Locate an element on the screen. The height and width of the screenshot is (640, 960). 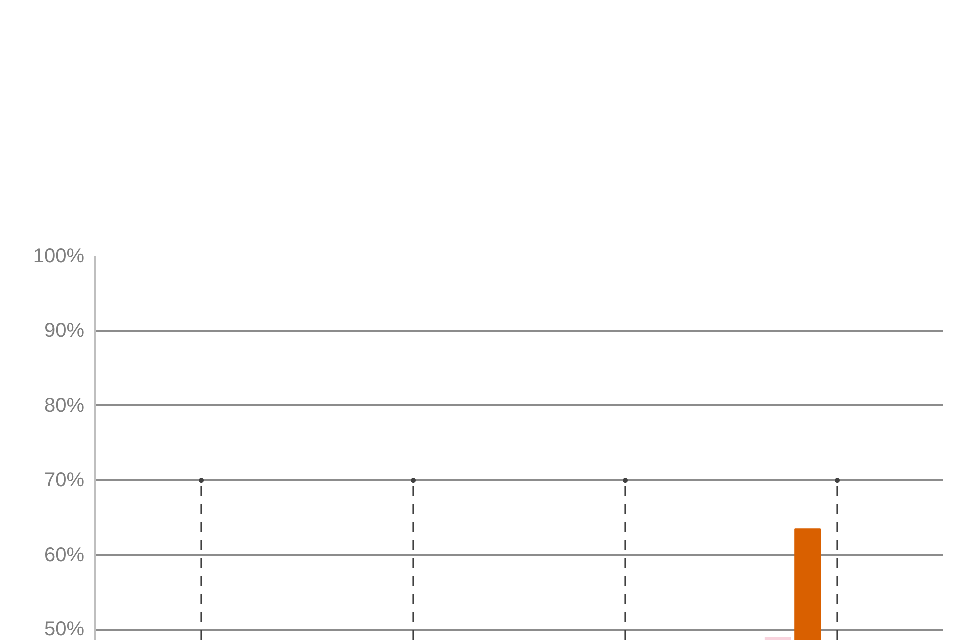
y-tick-label: 70% is located at coordinates (64, 481).